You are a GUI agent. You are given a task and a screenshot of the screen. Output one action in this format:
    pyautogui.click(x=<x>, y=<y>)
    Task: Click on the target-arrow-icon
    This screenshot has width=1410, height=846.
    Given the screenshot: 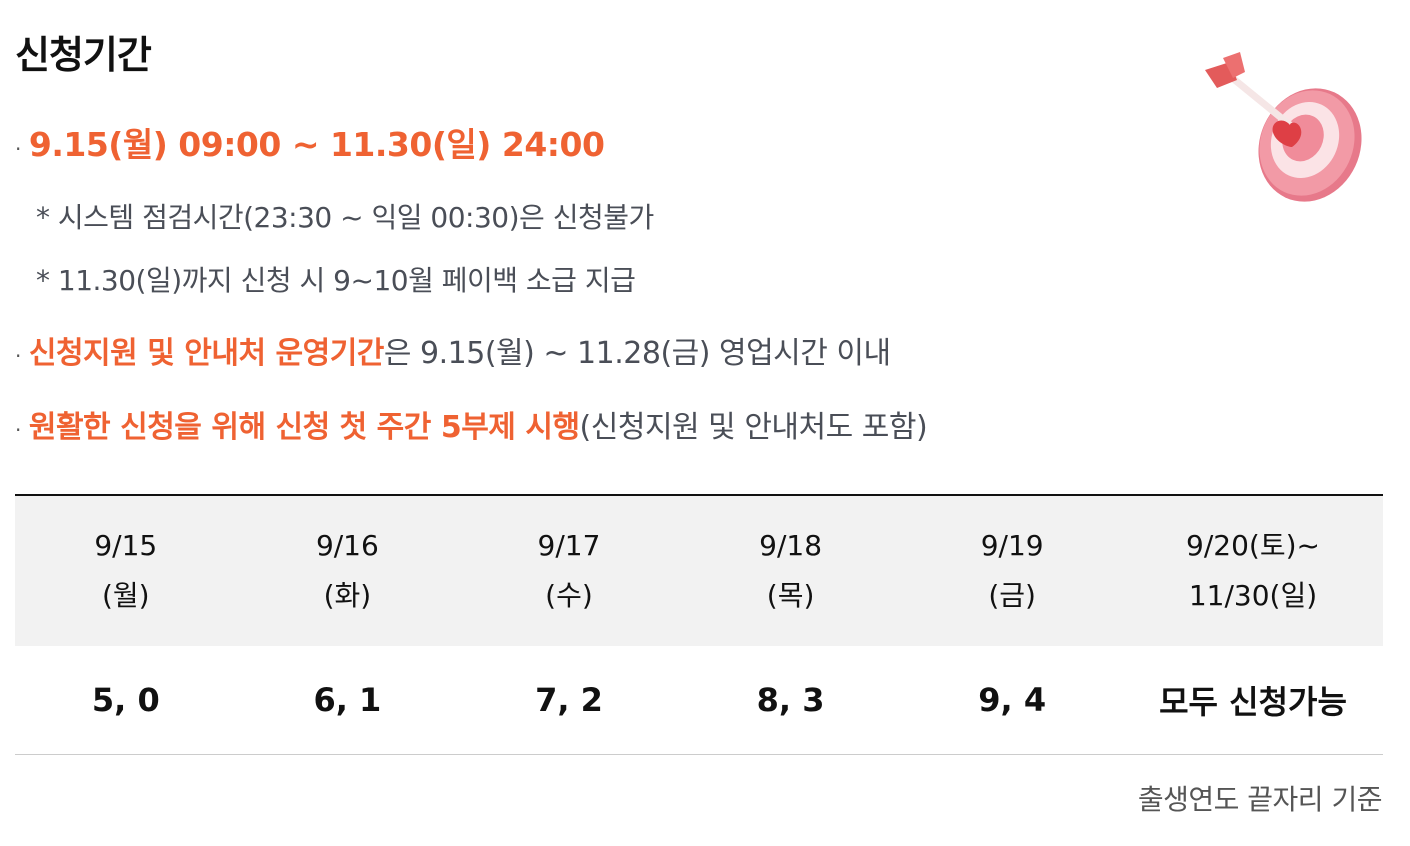 What is the action you would take?
    pyautogui.click(x=1283, y=127)
    